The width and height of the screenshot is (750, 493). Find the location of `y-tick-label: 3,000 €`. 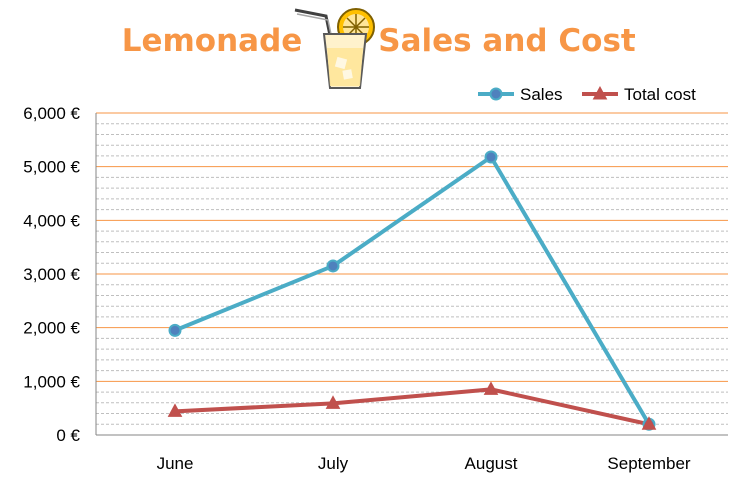

y-tick-label: 3,000 € is located at coordinates (51, 274).